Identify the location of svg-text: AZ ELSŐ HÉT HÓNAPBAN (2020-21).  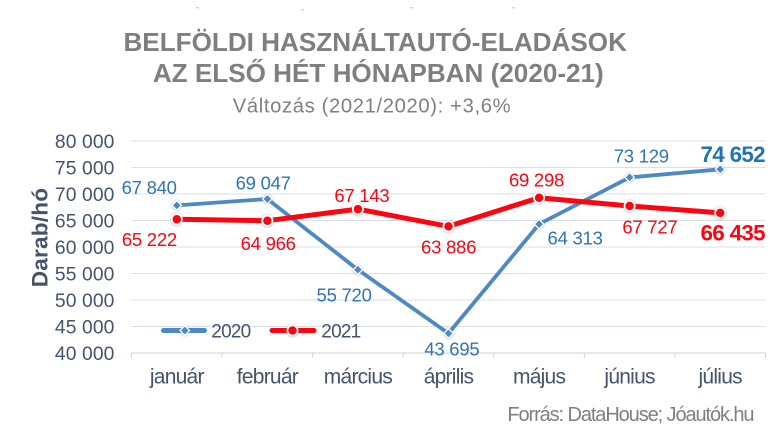
(378, 73).